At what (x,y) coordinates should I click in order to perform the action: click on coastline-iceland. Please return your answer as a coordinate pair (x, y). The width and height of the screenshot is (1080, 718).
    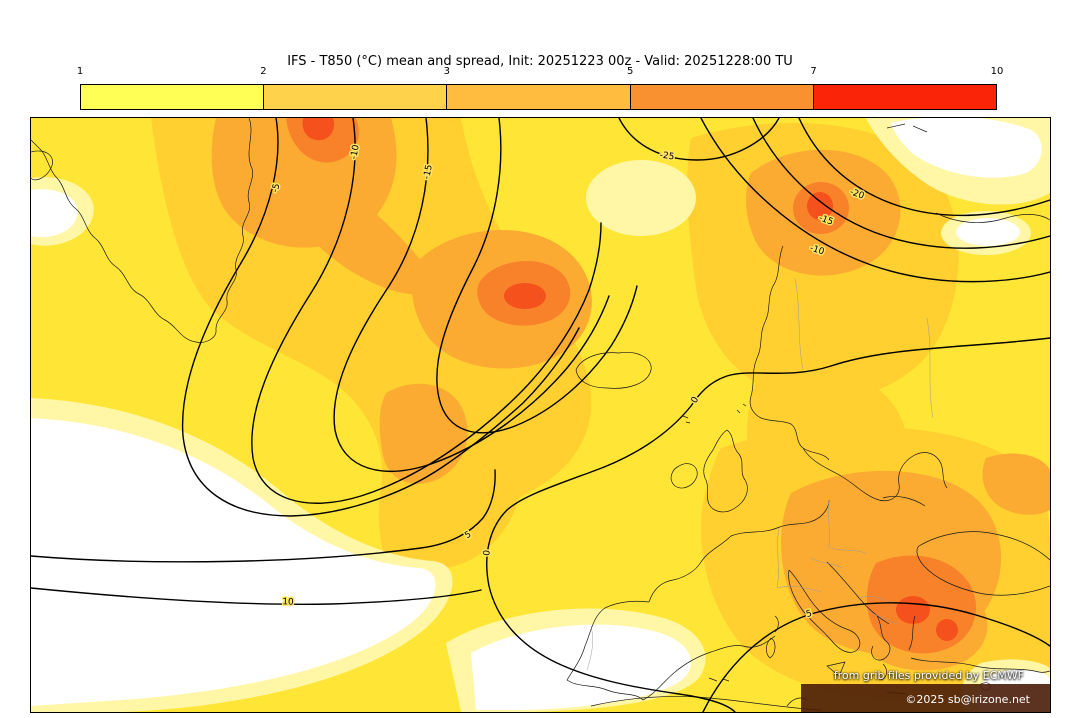
    Looking at the image, I should click on (613, 370).